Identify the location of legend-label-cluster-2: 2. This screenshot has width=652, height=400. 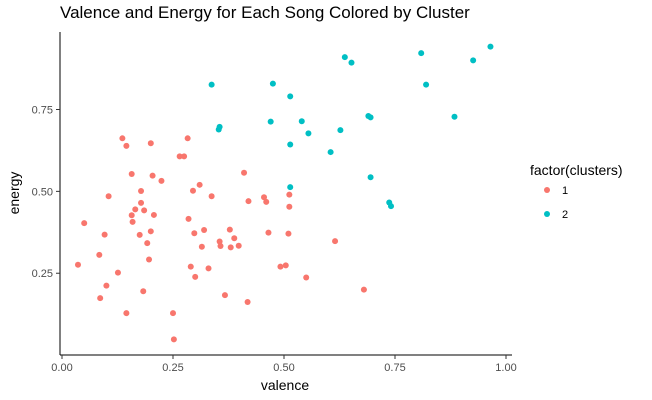
(565, 215).